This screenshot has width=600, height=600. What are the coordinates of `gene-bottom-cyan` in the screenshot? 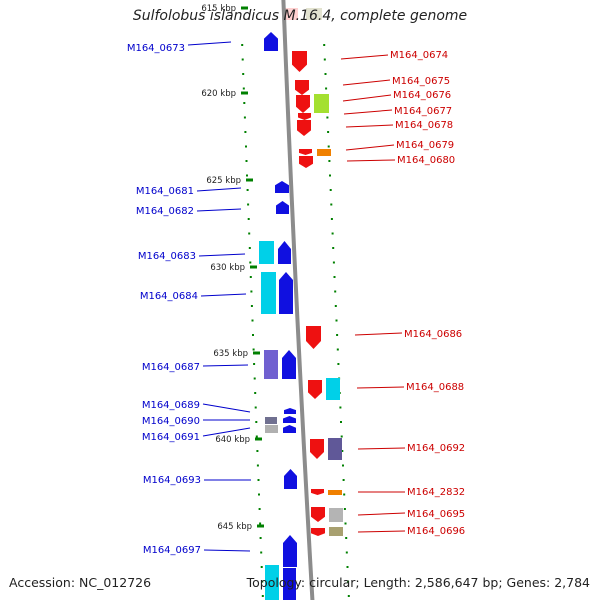 It's located at (272, 582).